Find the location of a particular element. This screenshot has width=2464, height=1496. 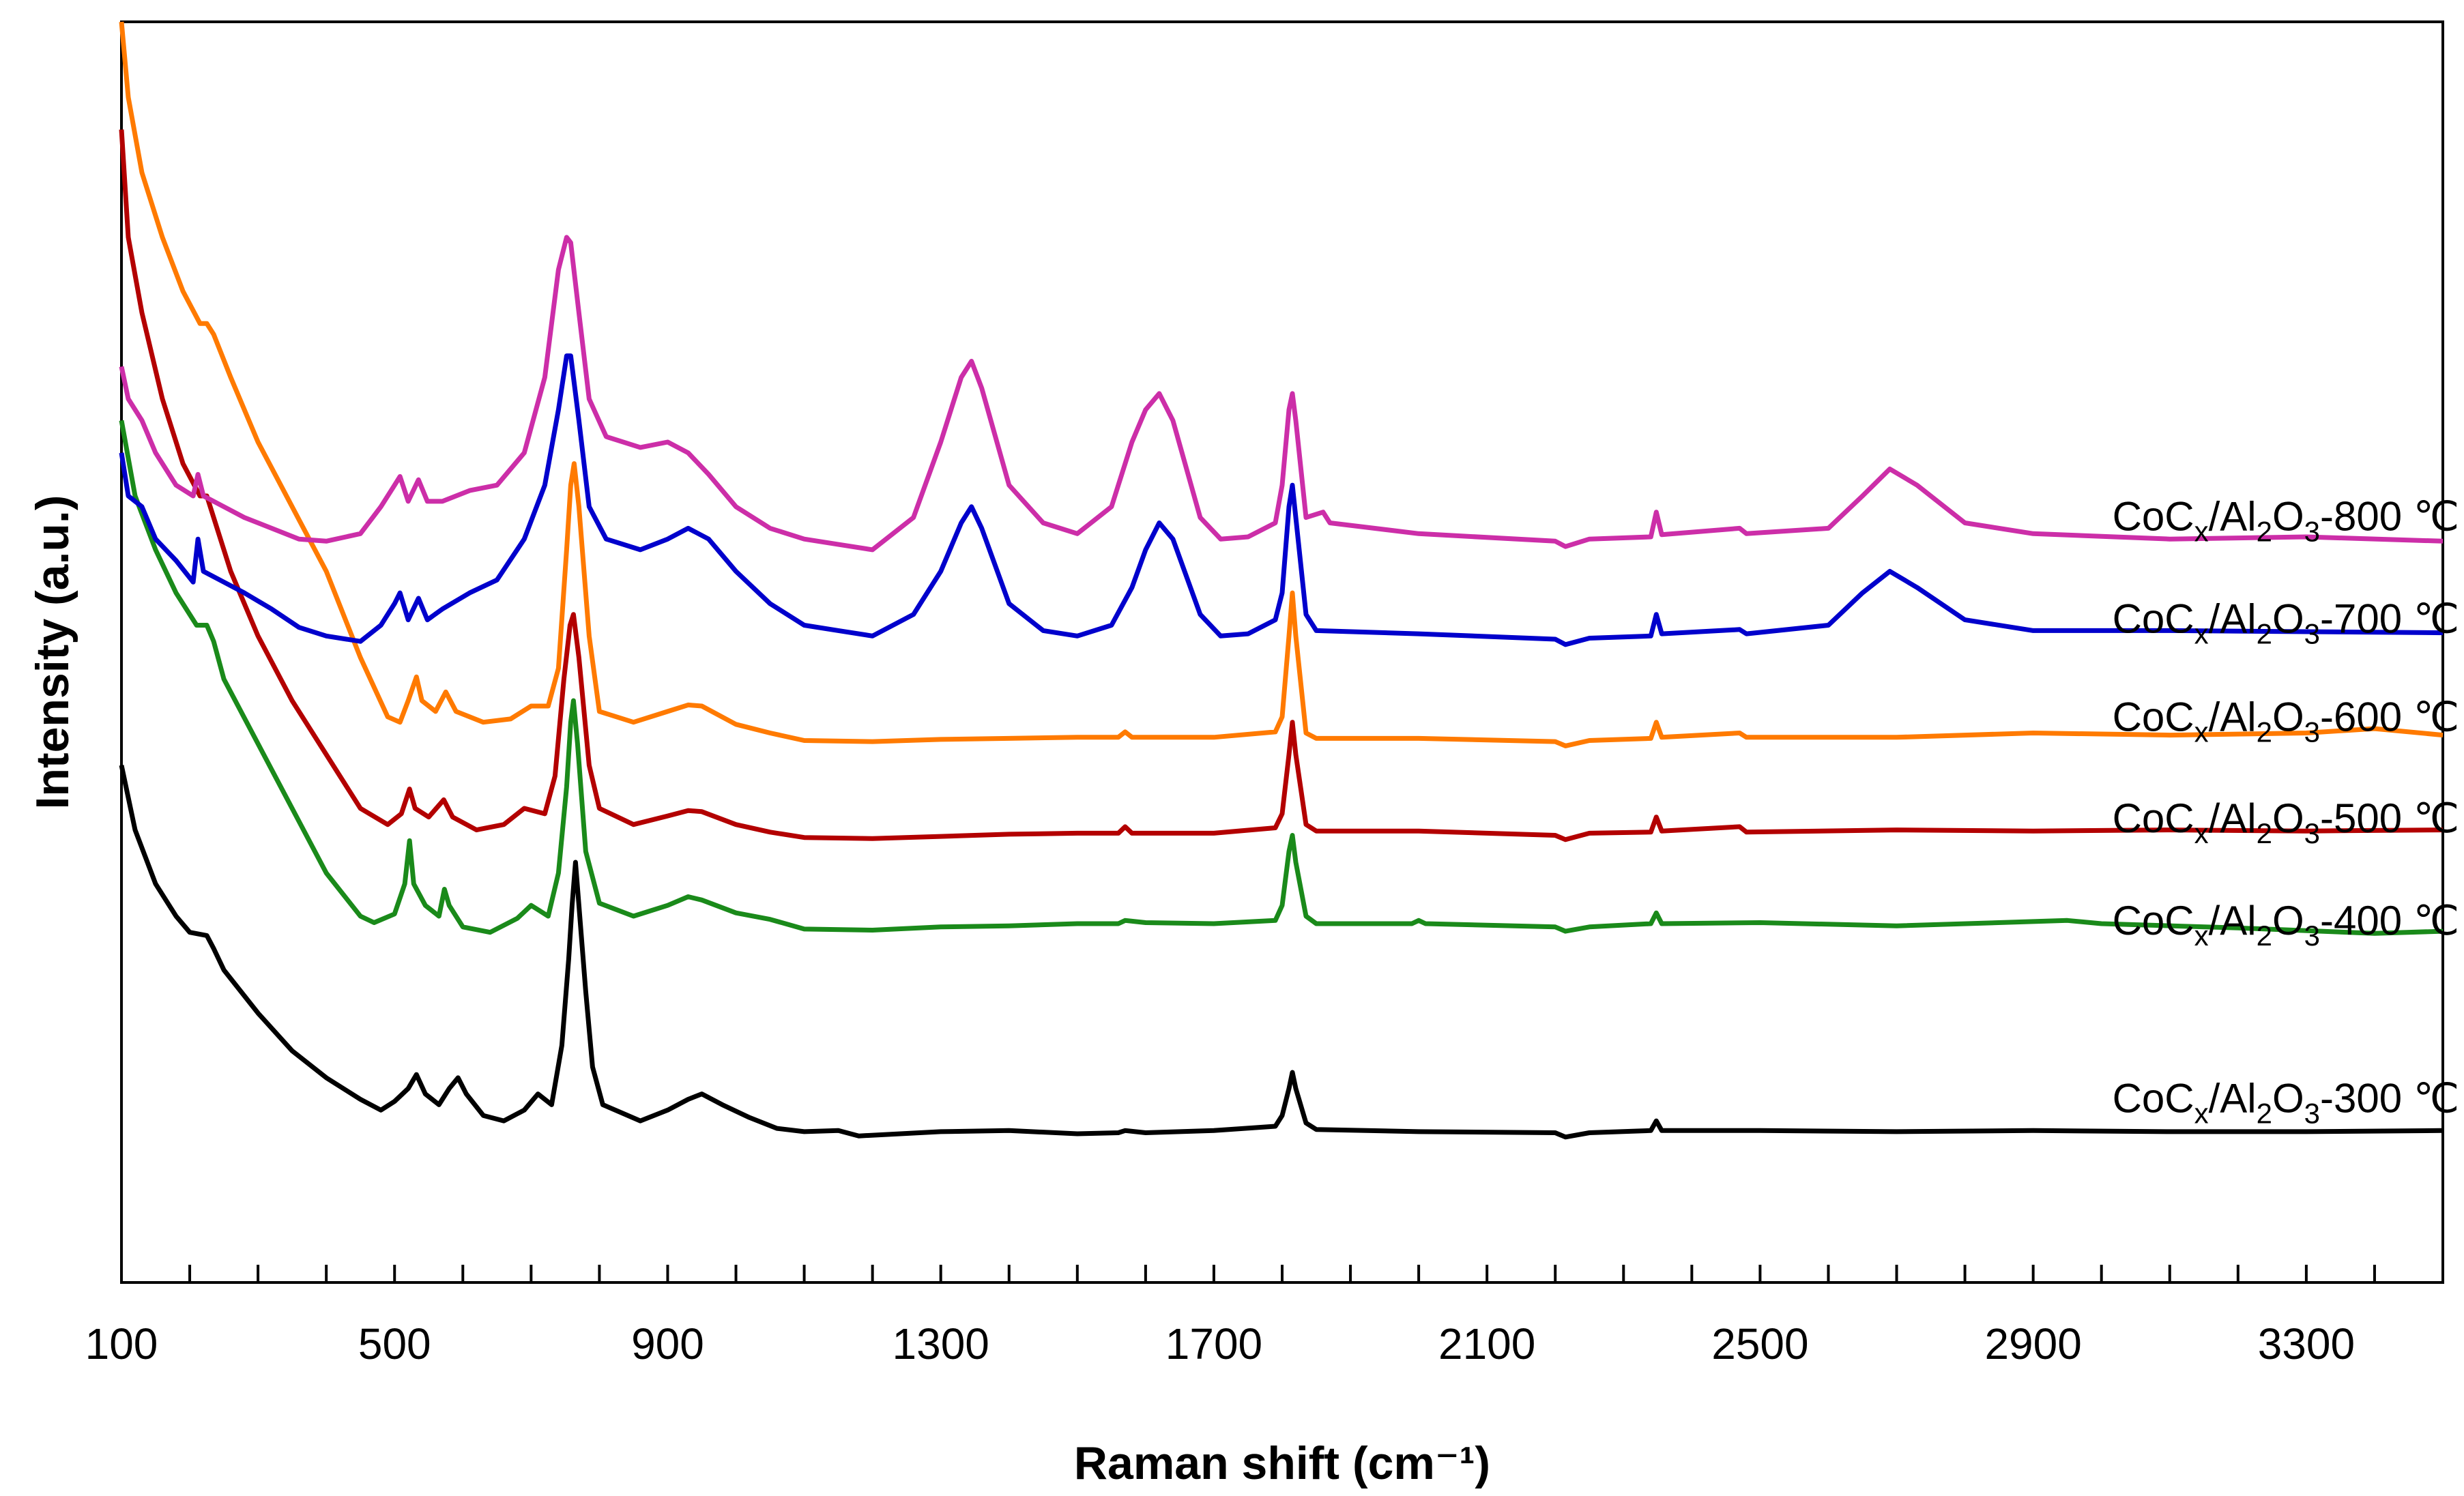

x-axis-ticks is located at coordinates (1282, 1273).